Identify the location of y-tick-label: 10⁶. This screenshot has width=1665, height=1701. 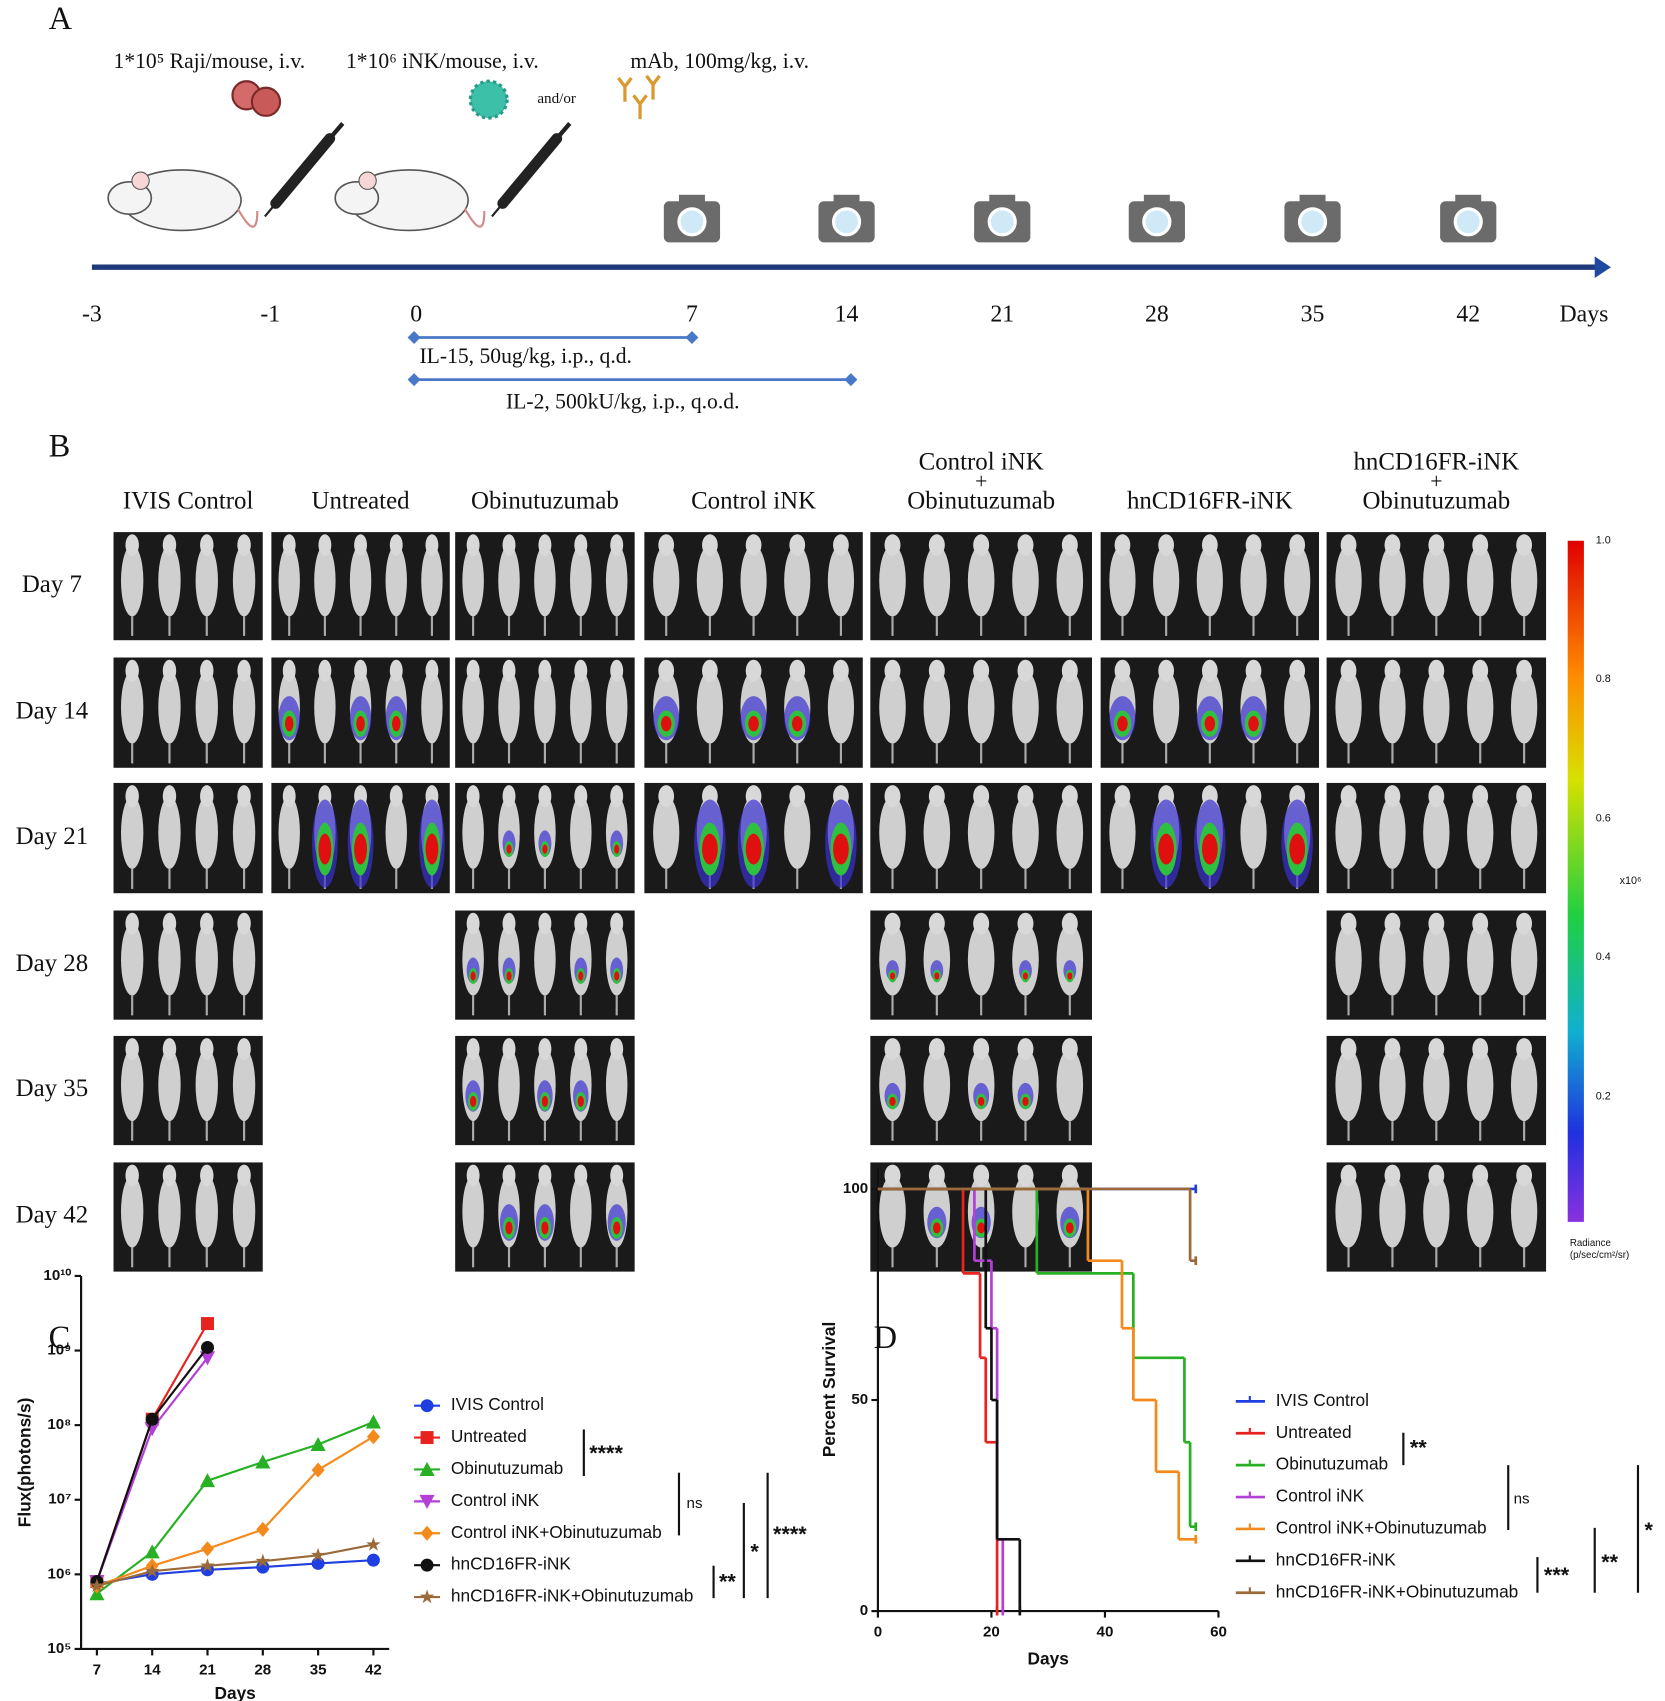
(60, 1573).